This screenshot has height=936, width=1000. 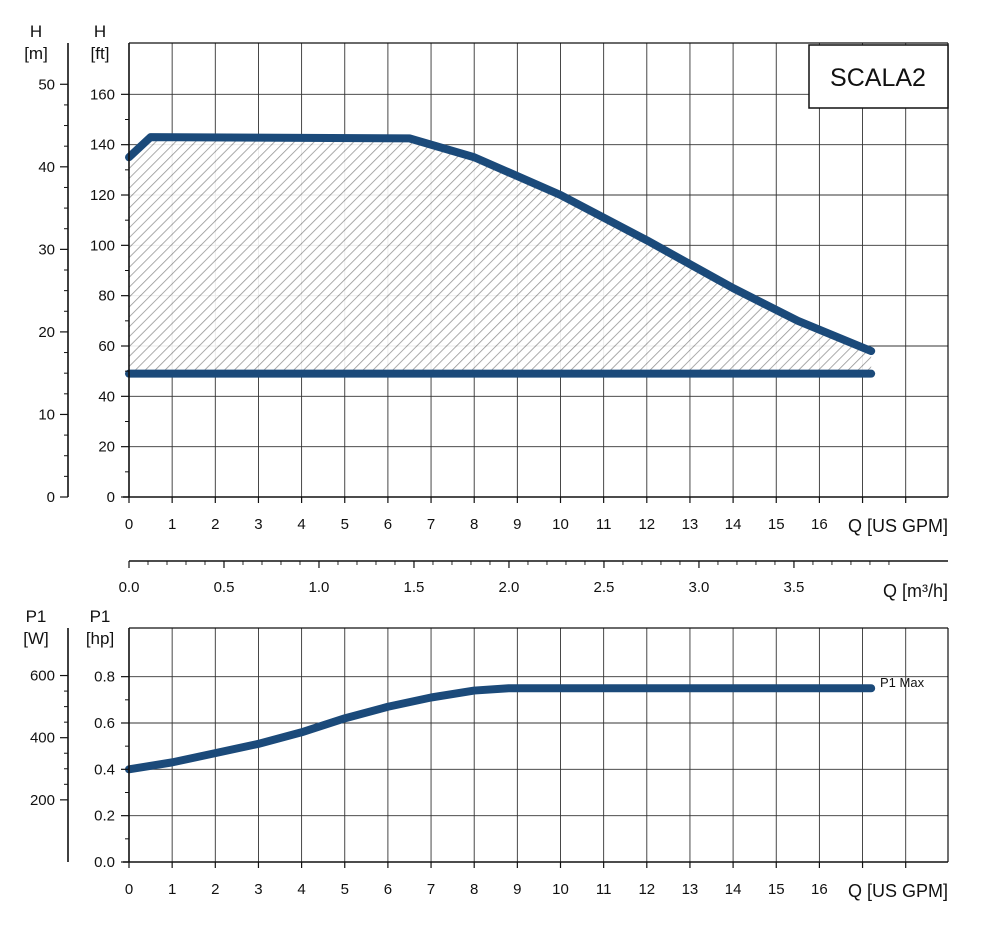 I want to click on head-inner-y-tick-label: 20, so click(x=106, y=447).